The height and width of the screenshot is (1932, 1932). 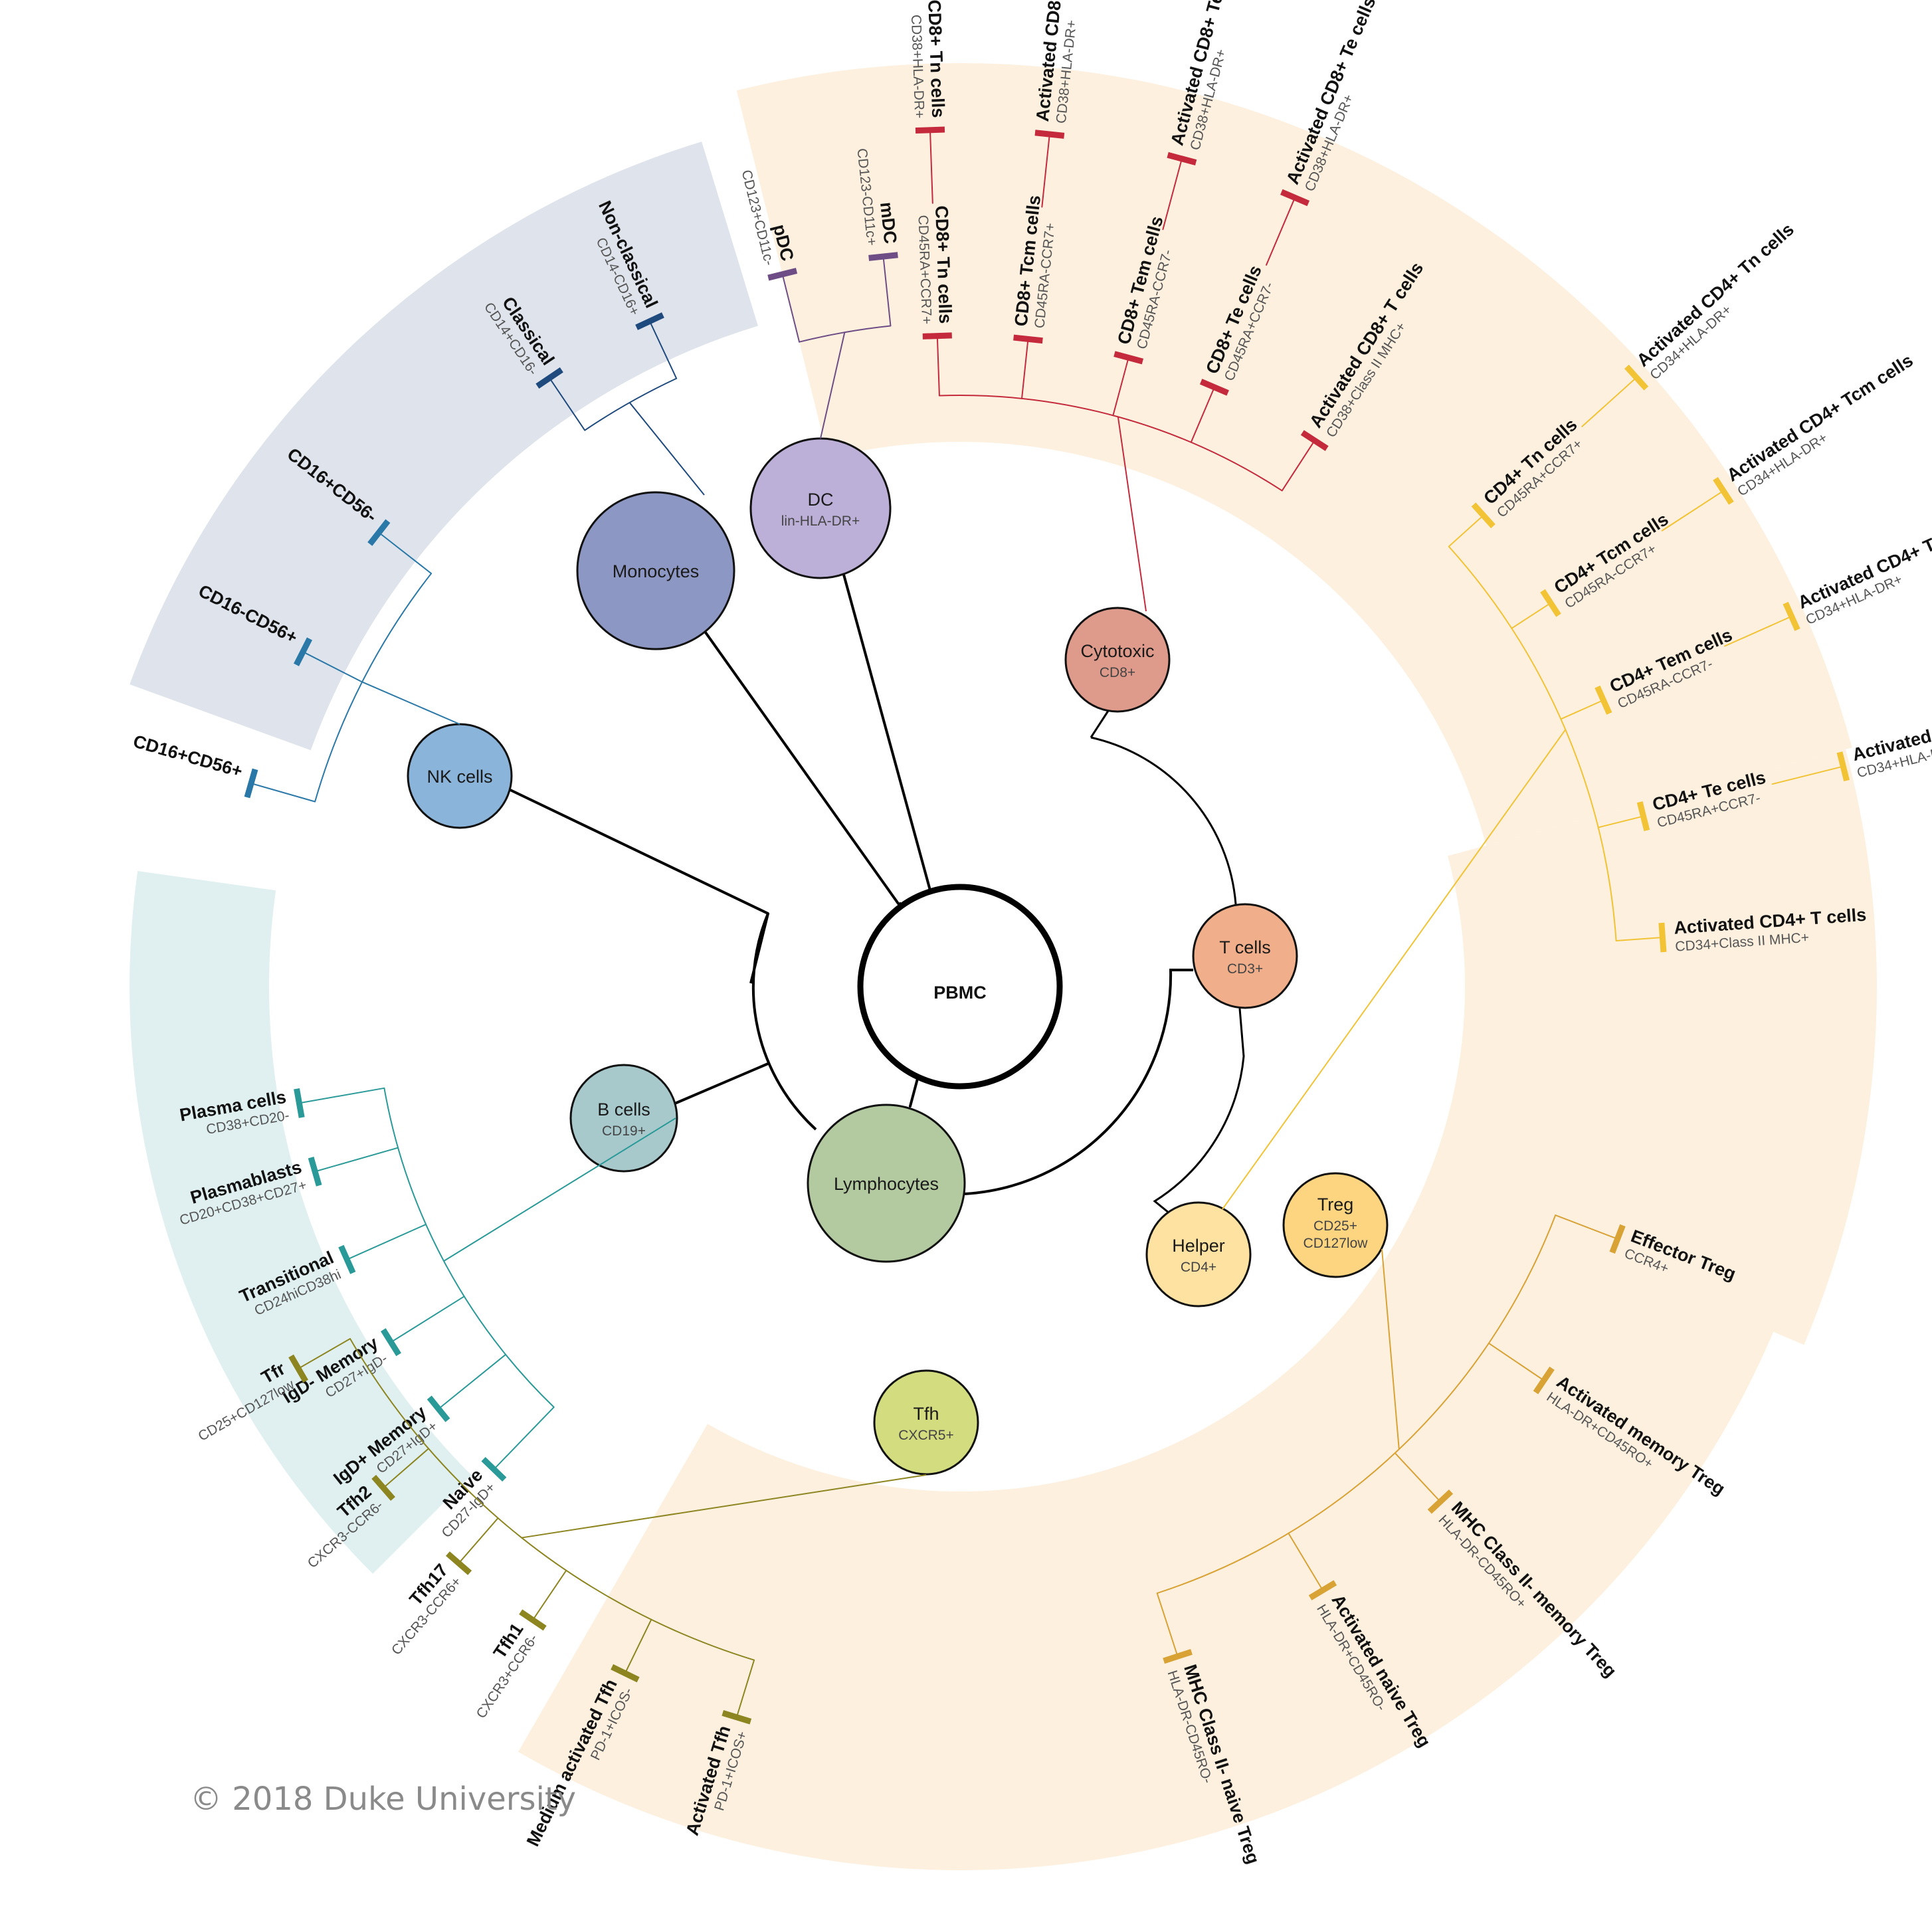 What do you see at coordinates (301, 1222) in the screenshot?
I see `band-b-cells` at bounding box center [301, 1222].